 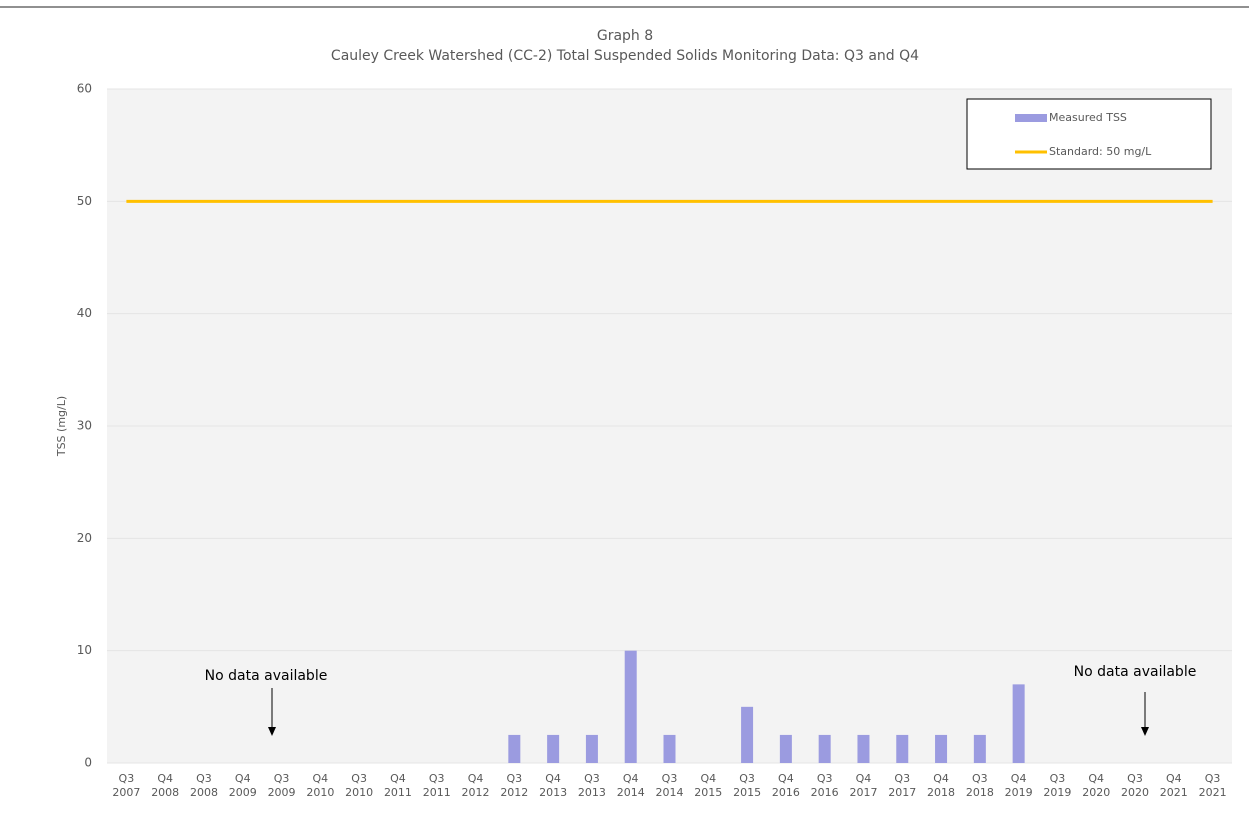 I want to click on x-tick-label: Q3 2010, so click(x=359, y=785).